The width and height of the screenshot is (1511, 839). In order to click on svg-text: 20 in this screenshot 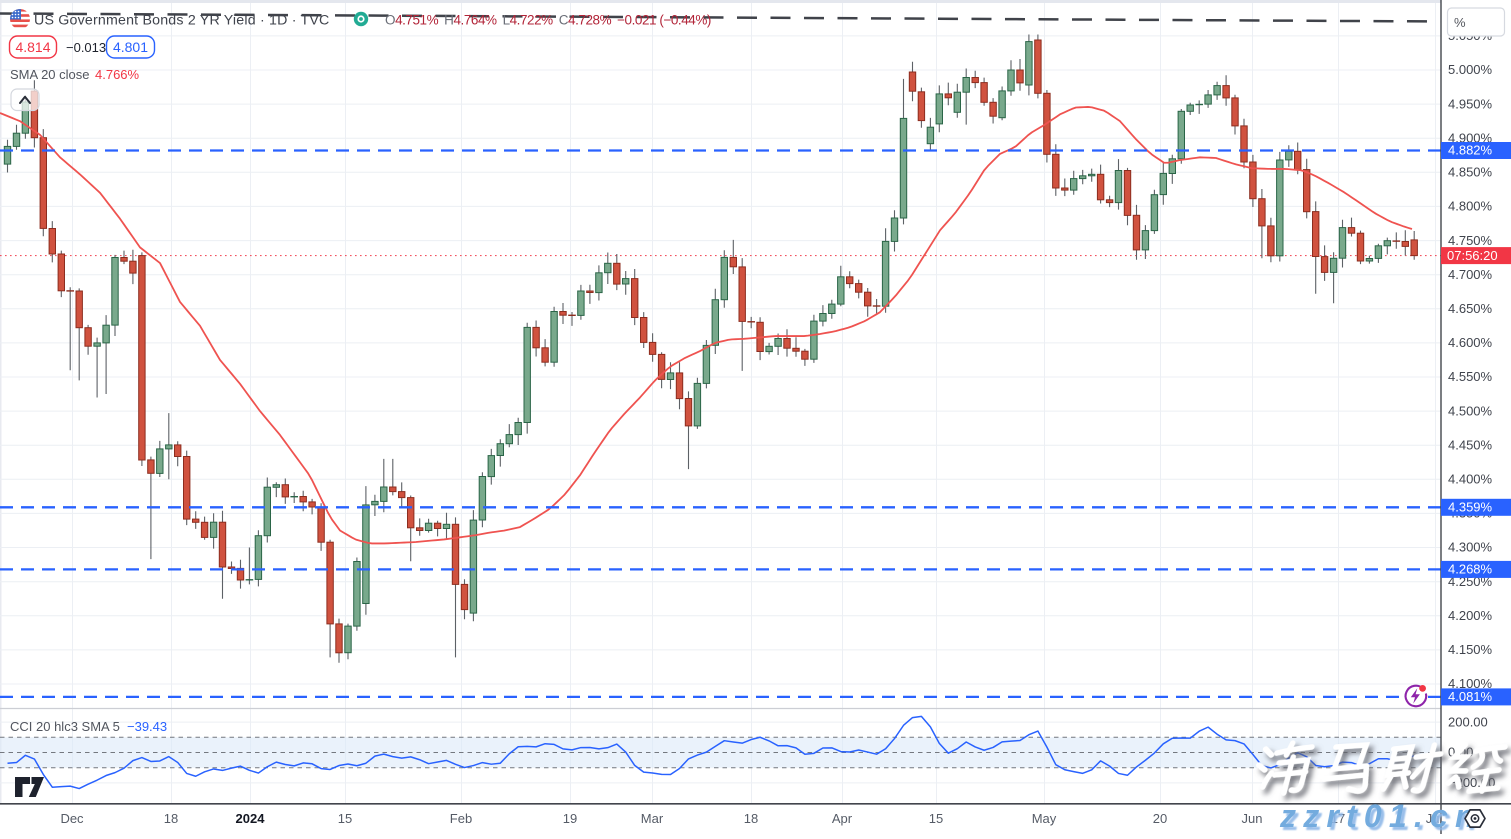, I will do `click(1160, 818)`.